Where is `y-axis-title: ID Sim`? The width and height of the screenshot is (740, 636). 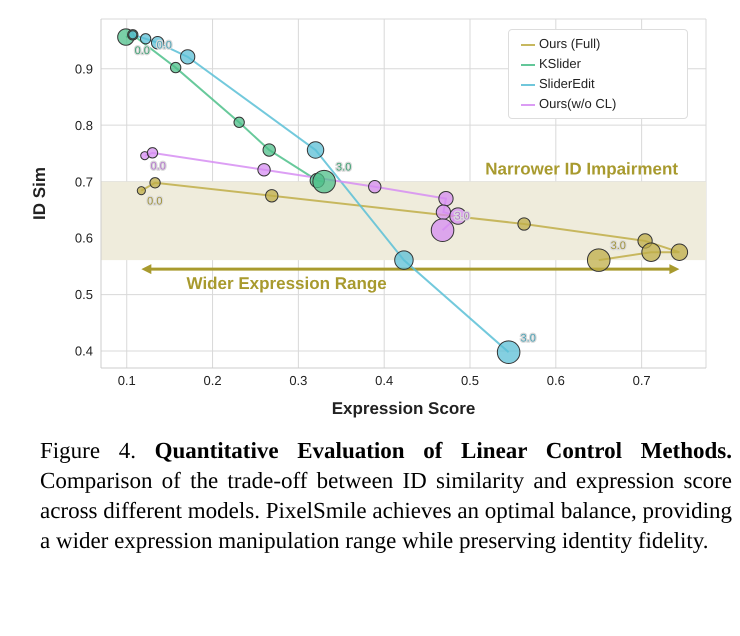
y-axis-title: ID Sim is located at coordinates (40, 193).